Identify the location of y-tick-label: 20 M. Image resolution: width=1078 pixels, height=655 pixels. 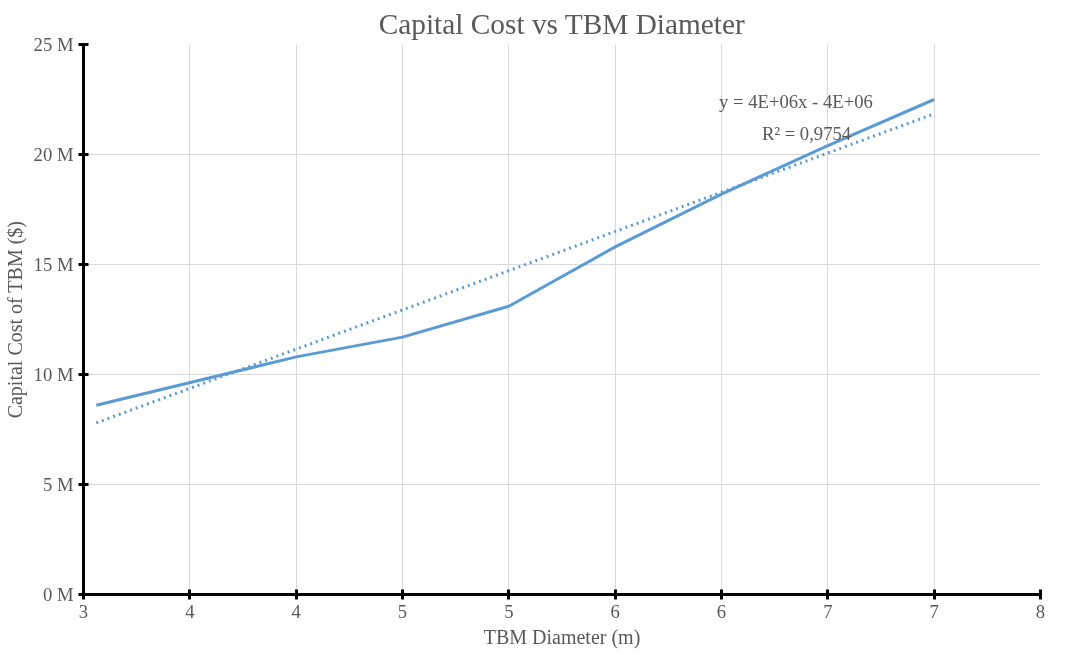
(53, 154).